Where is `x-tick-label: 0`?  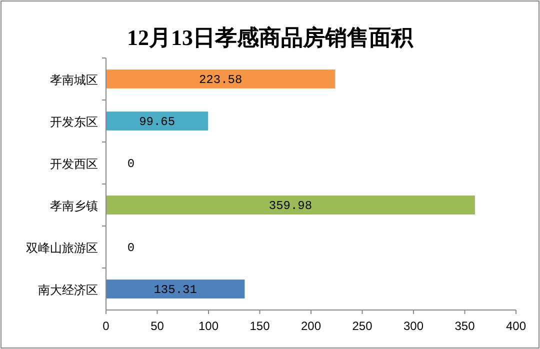
x-tick-label: 0 is located at coordinates (106, 326).